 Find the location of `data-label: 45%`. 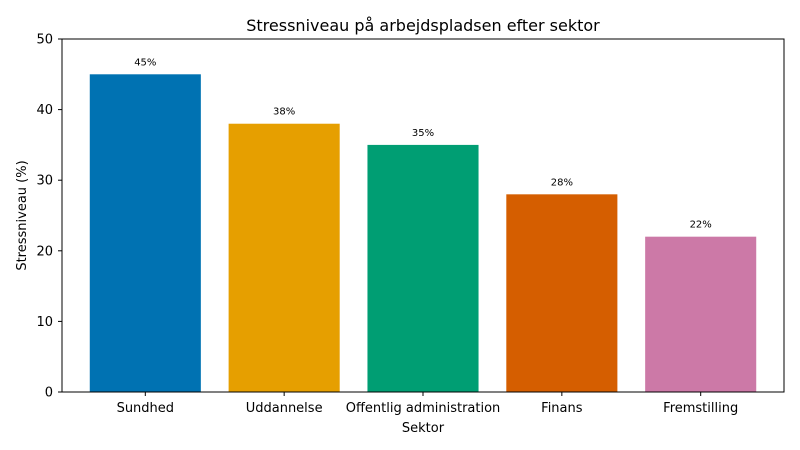

data-label: 45% is located at coordinates (145, 62).